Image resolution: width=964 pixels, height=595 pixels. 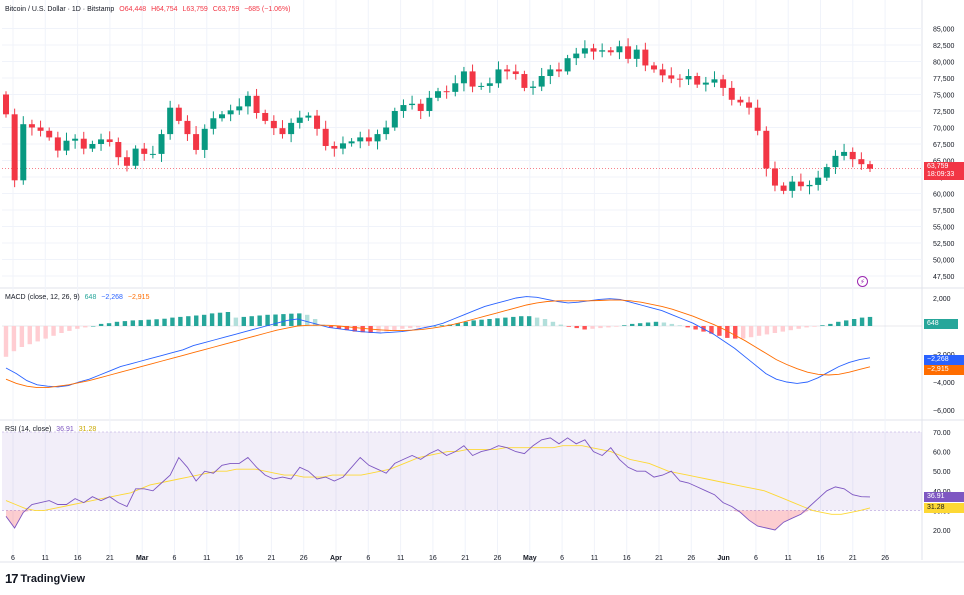 I want to click on price-axis-label: 52,500, so click(x=944, y=244).